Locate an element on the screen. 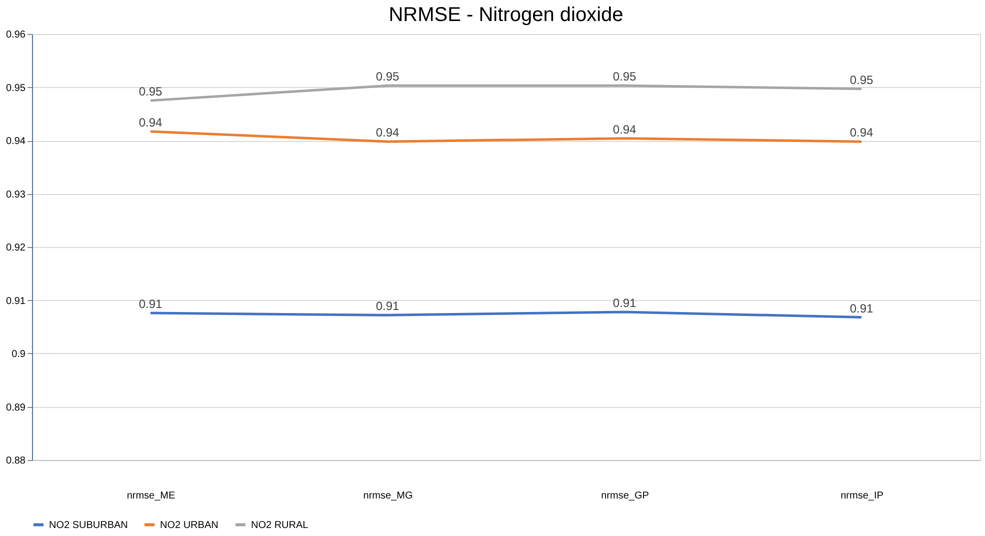 This screenshot has height=536, width=985. legend-label: NO2 URBAN is located at coordinates (189, 525).